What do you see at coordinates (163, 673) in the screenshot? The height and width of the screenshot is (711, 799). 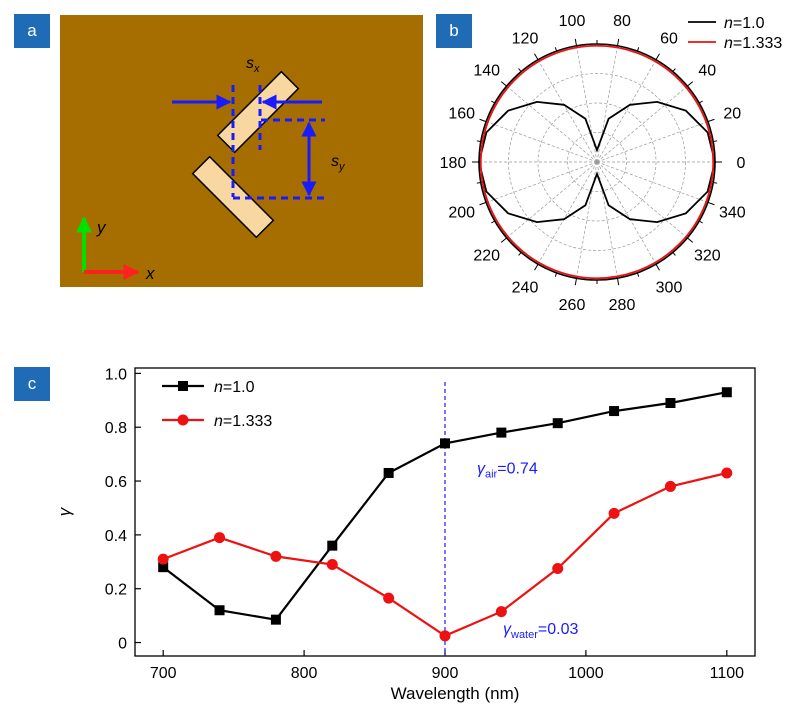 I see `x-tick-label: 700` at bounding box center [163, 673].